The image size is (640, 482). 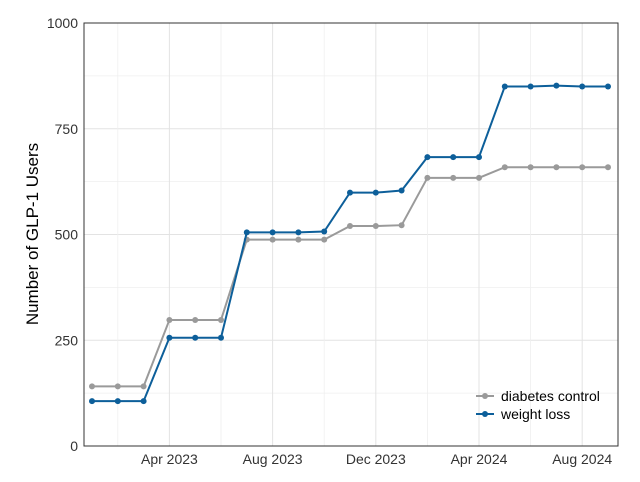 What do you see at coordinates (535, 414) in the screenshot?
I see `legend-label: weight loss` at bounding box center [535, 414].